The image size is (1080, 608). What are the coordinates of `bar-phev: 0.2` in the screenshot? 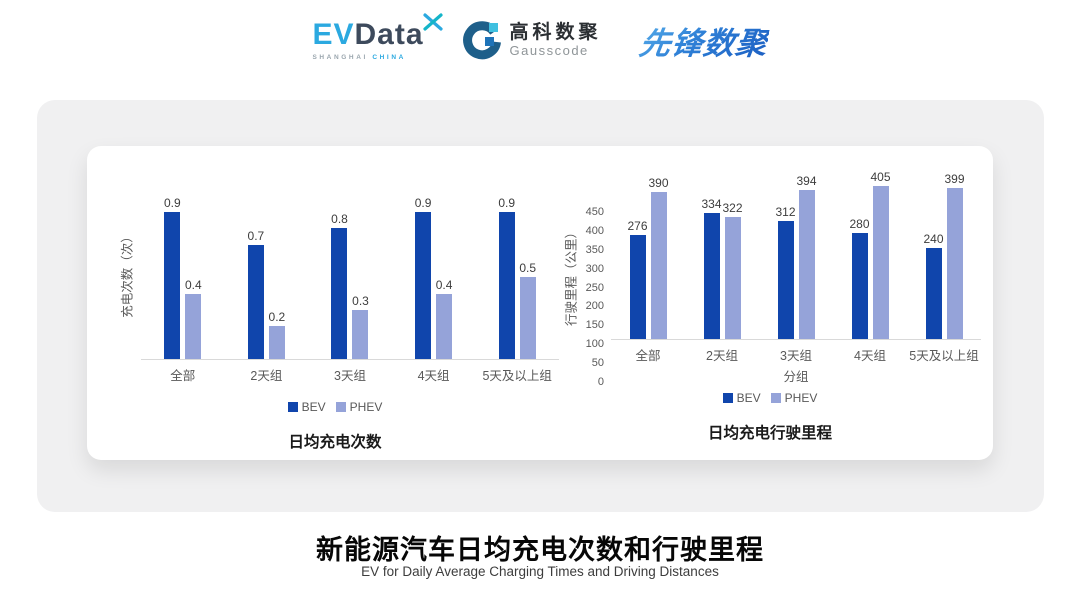 It's located at (277, 334).